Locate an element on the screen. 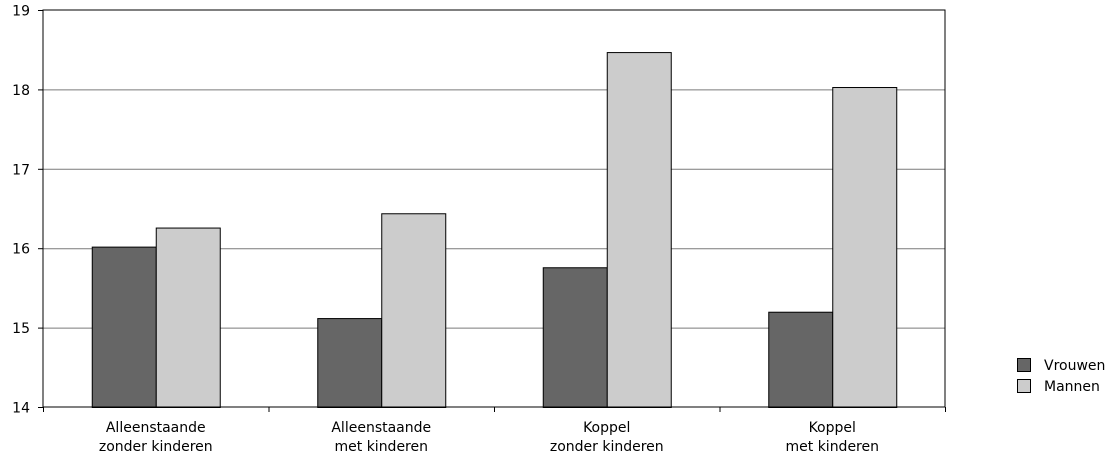  x-category-label: Alleenstaande met kinderen is located at coordinates (381, 437).